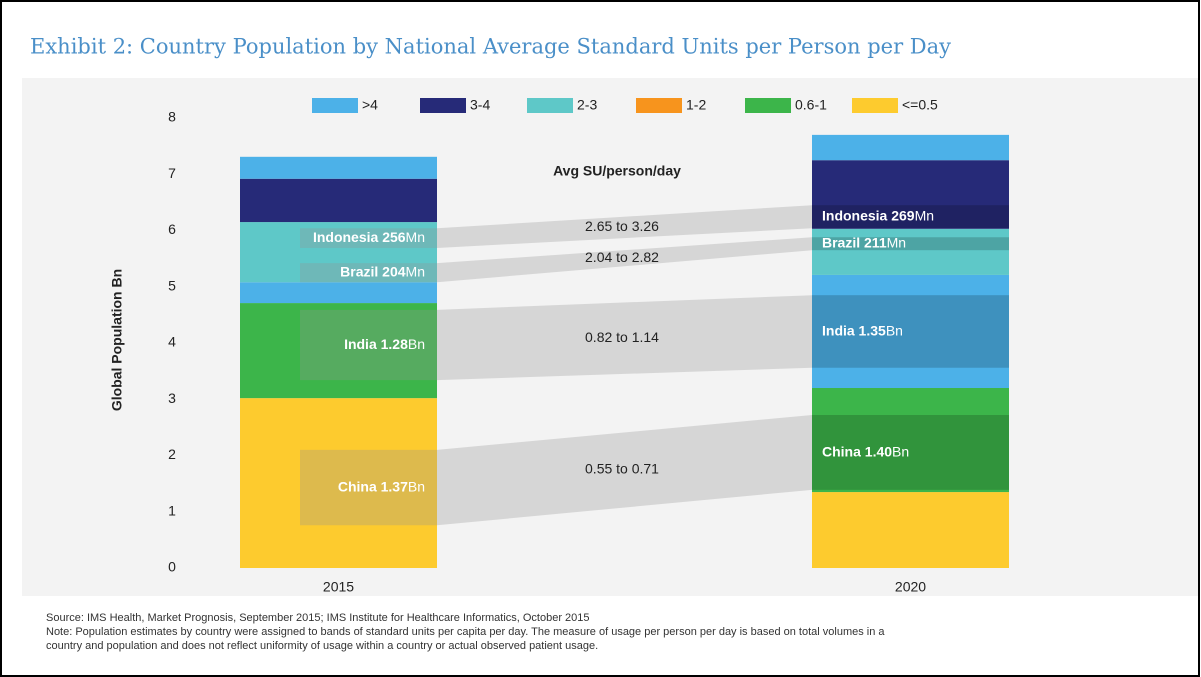 Image resolution: width=1201 pixels, height=677 pixels. Describe the element at coordinates (868, 215) in the screenshot. I see `country-name: Indonesia 269` at that location.